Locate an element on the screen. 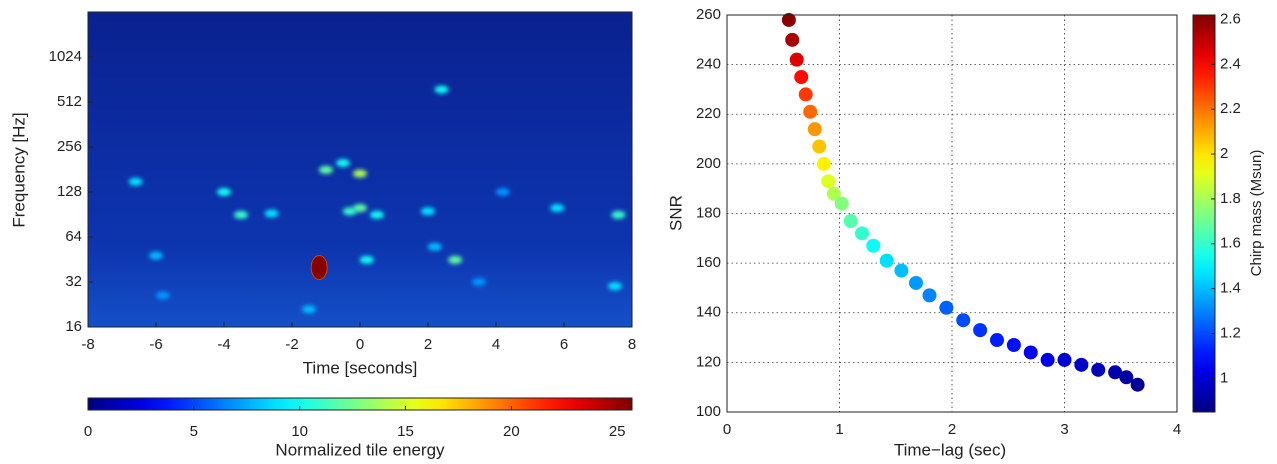 The image size is (1277, 464). y-tick-label: 64 is located at coordinates (73, 236).